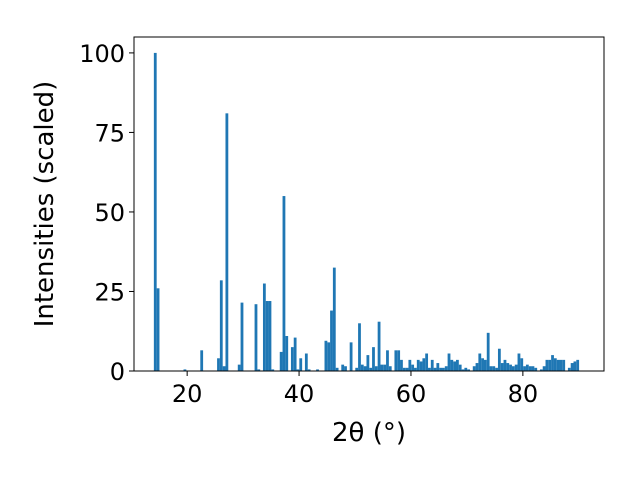 The height and width of the screenshot is (480, 640). Describe the element at coordinates (355, 389) in the screenshot. I see `x-axis-ticks: 20 40 60 80` at that location.